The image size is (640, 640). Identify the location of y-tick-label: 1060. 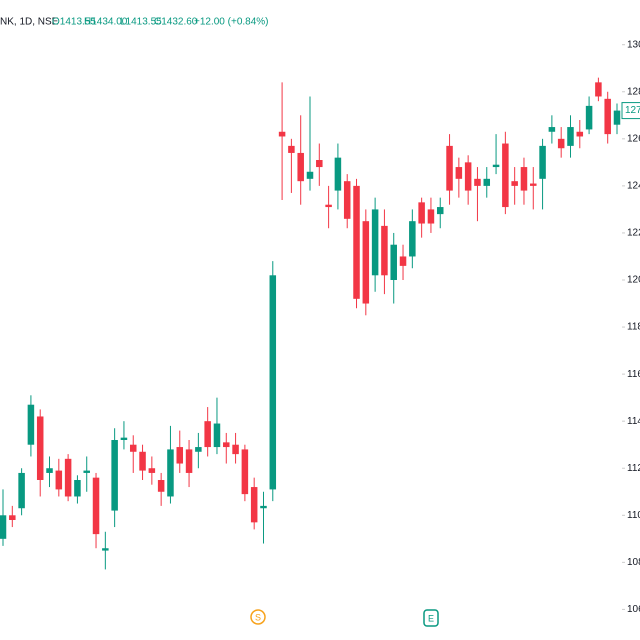
(633, 609).